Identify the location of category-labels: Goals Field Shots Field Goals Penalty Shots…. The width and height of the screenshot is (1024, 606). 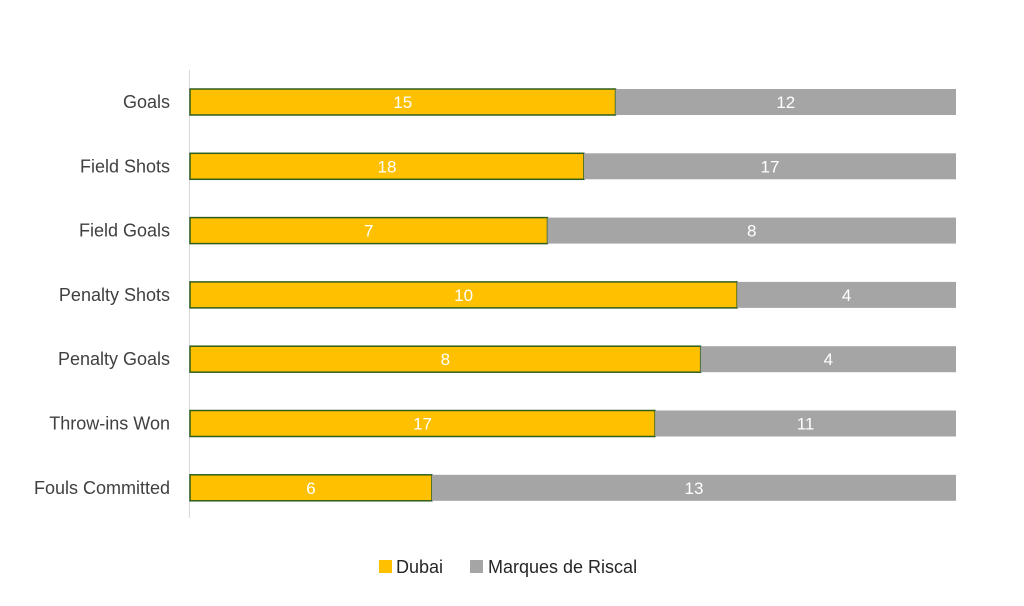
(102, 295).